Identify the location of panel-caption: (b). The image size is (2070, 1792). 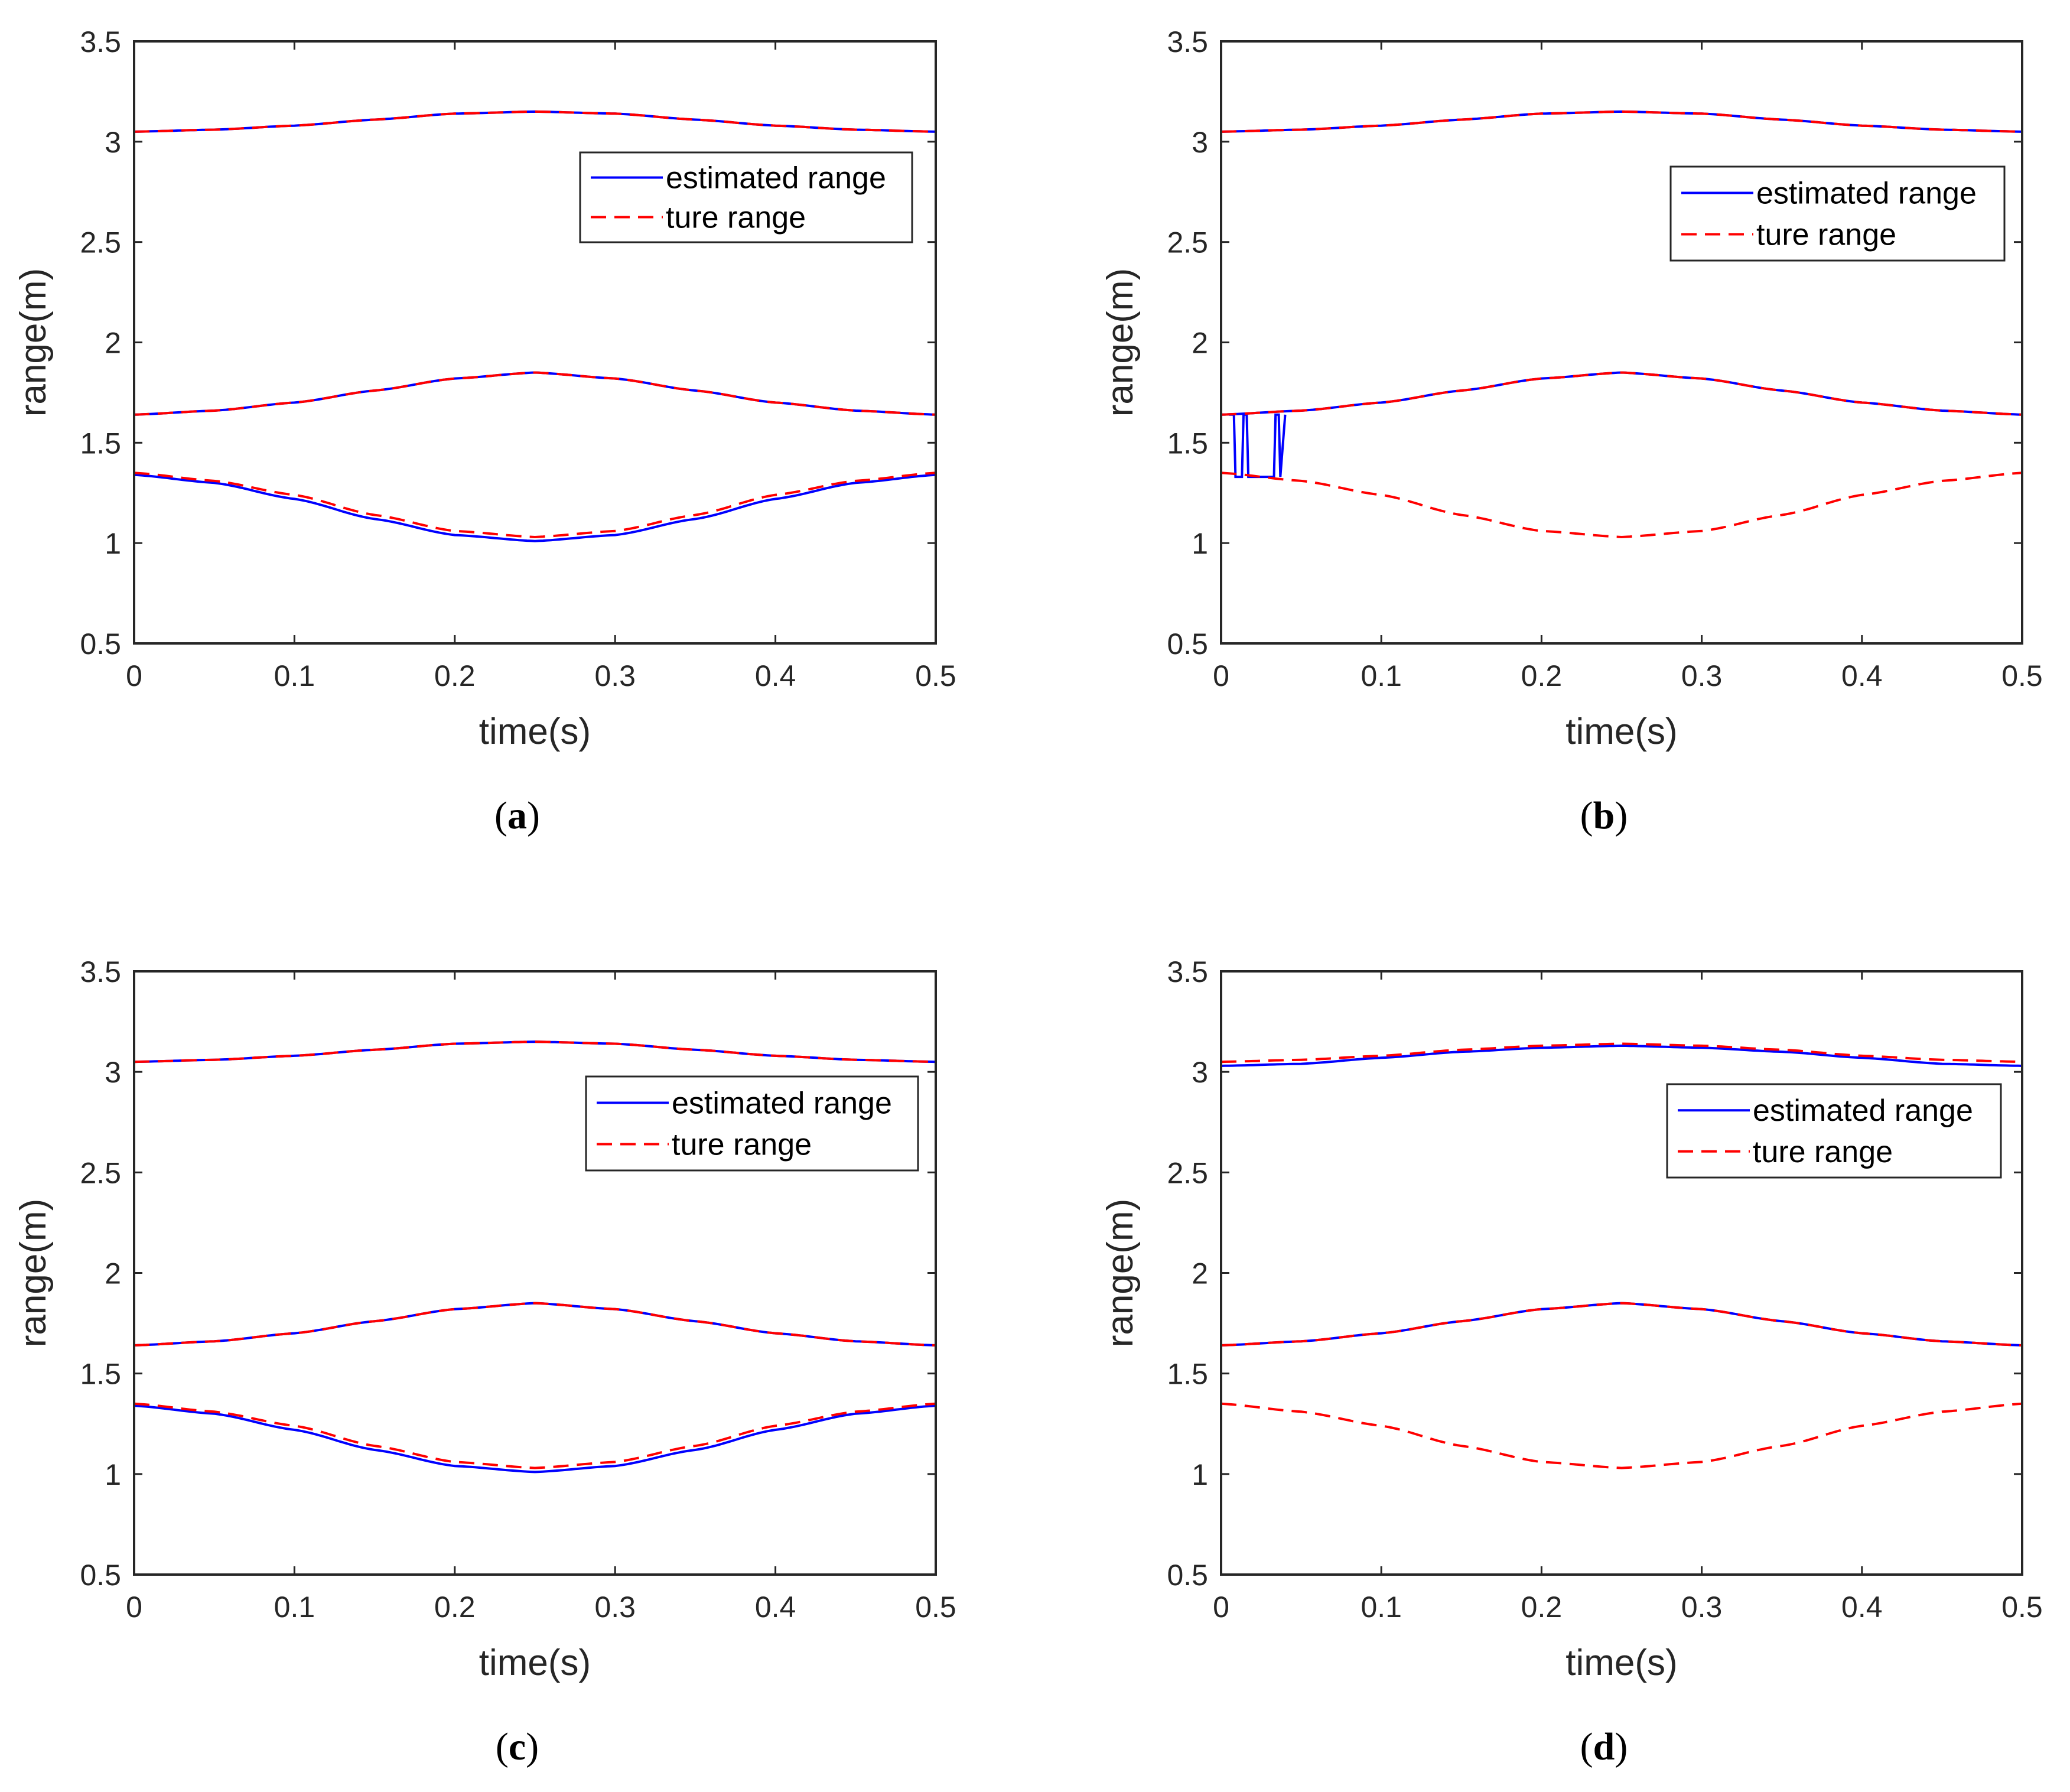
(1604, 815).